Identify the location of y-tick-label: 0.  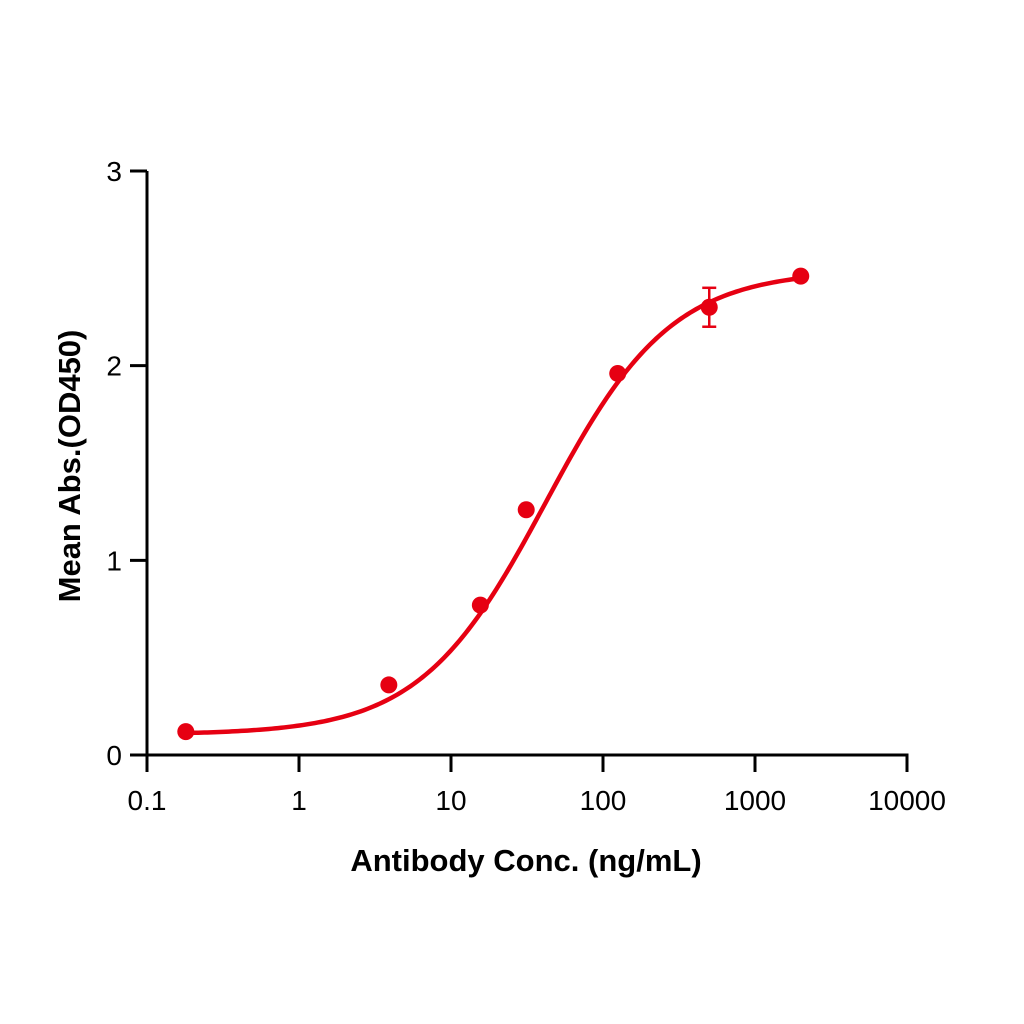
(114, 755).